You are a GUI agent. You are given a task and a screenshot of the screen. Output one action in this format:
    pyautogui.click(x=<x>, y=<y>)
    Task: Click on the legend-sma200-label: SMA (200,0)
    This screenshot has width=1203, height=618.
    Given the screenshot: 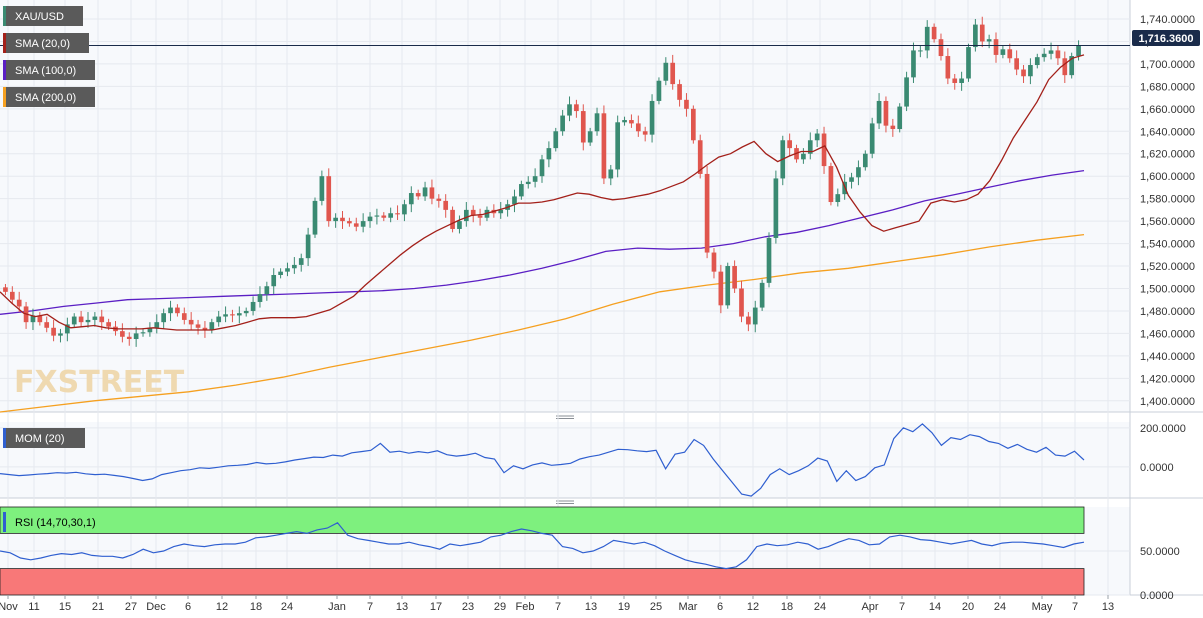 What is the action you would take?
    pyautogui.click(x=45, y=98)
    